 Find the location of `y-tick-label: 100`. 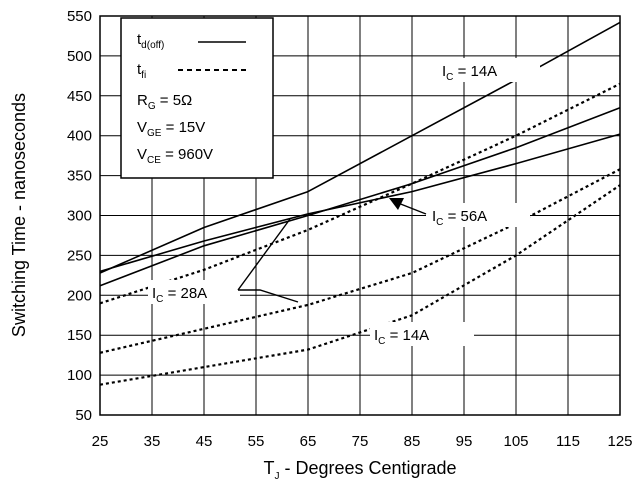

y-tick-label: 100 is located at coordinates (79, 375).